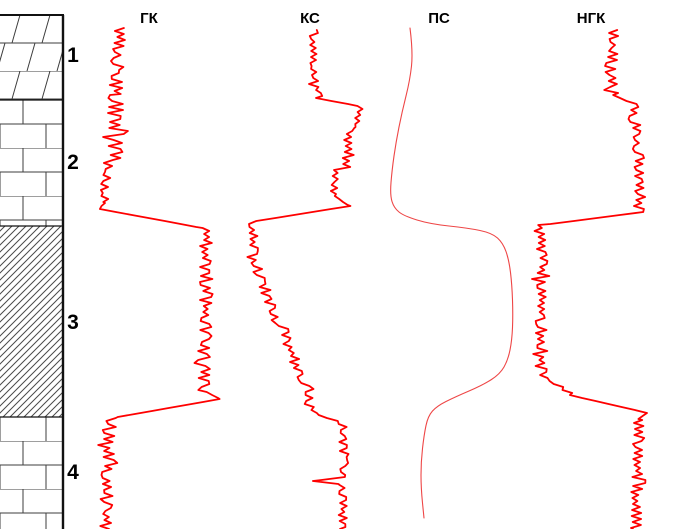  I want to click on track-label-ks: КС, so click(310, 18).